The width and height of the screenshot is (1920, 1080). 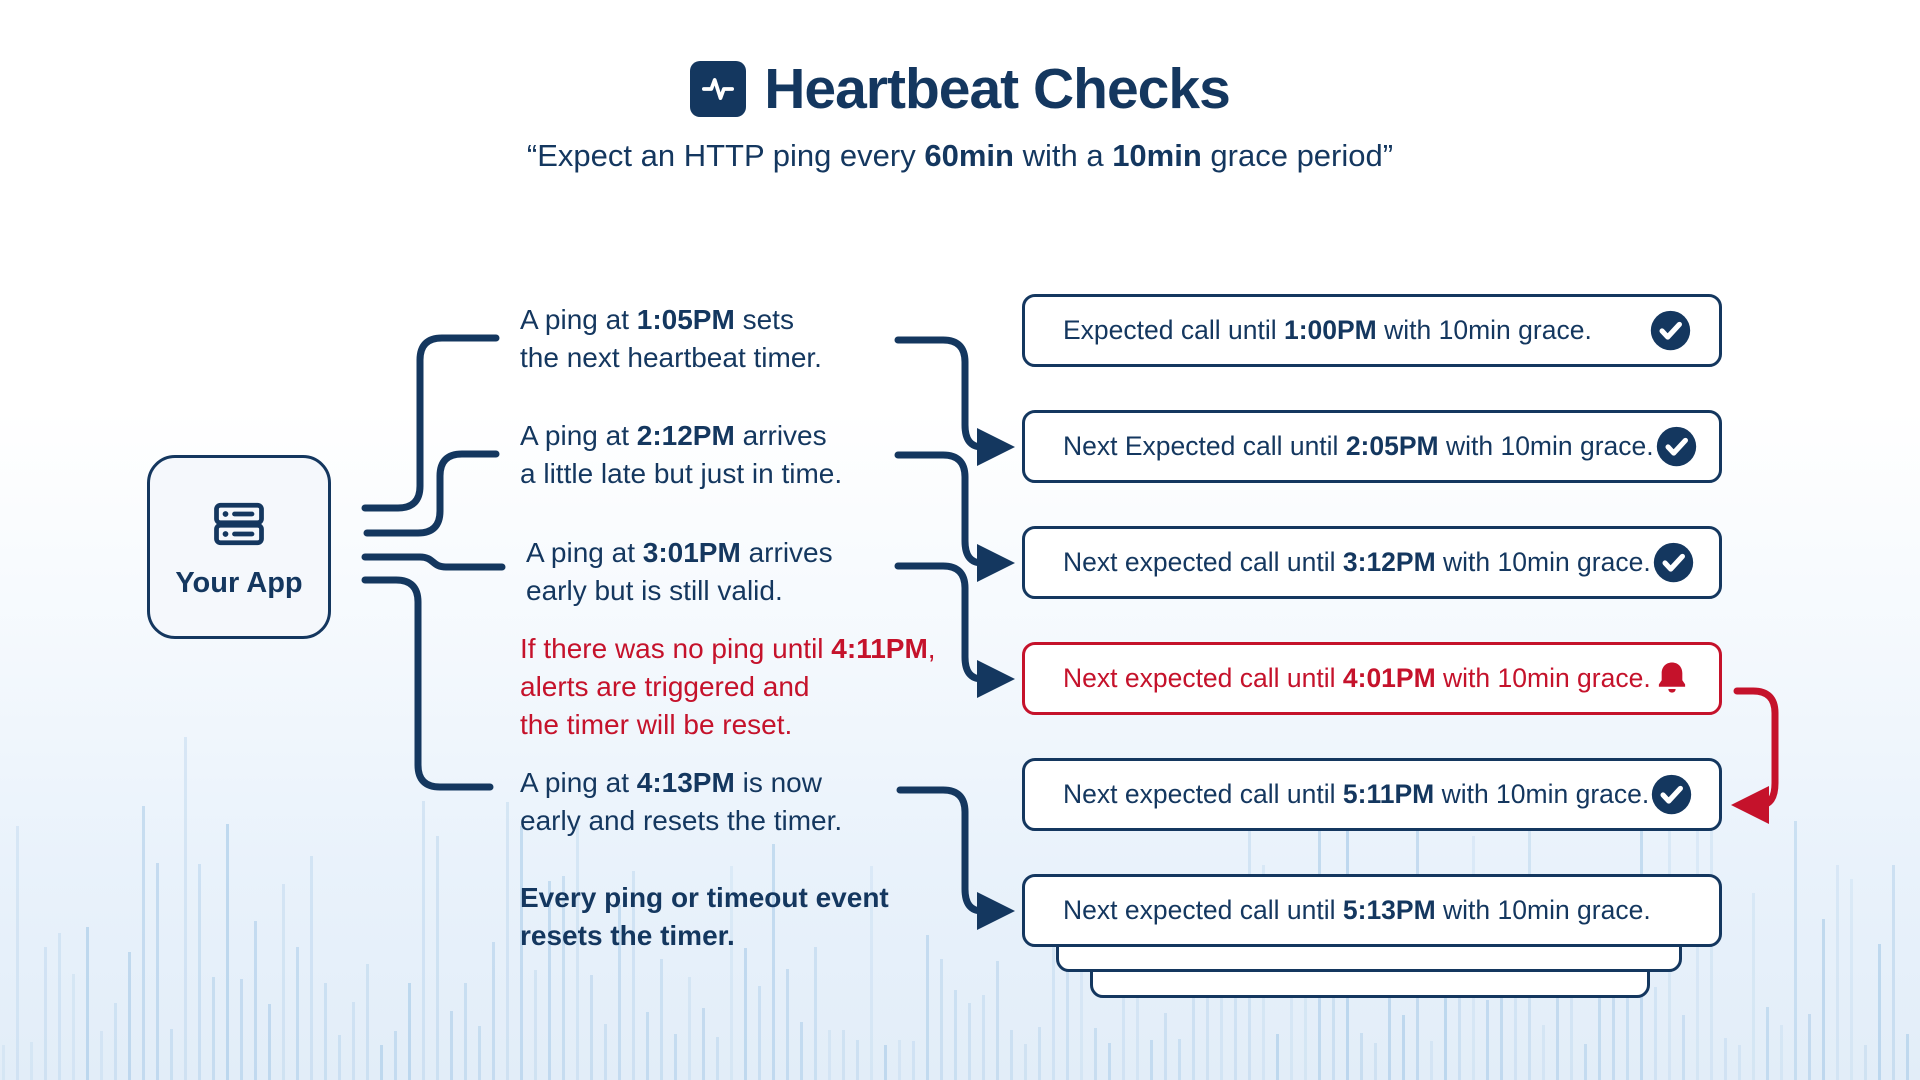 I want to click on check-circle-icon, so click(x=1670, y=330).